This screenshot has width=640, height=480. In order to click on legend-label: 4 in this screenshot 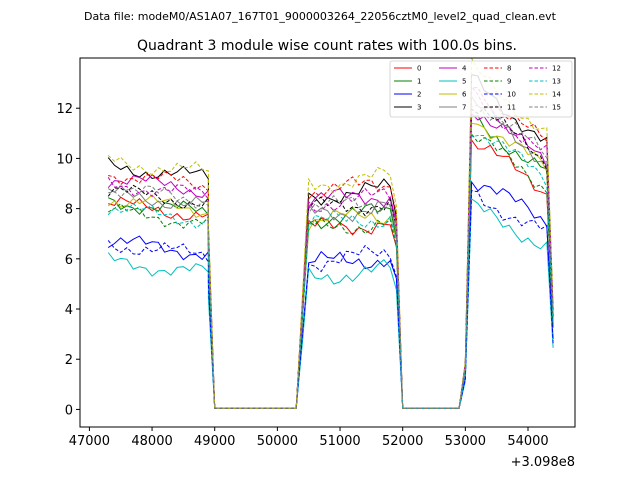, I will do `click(464, 69)`.